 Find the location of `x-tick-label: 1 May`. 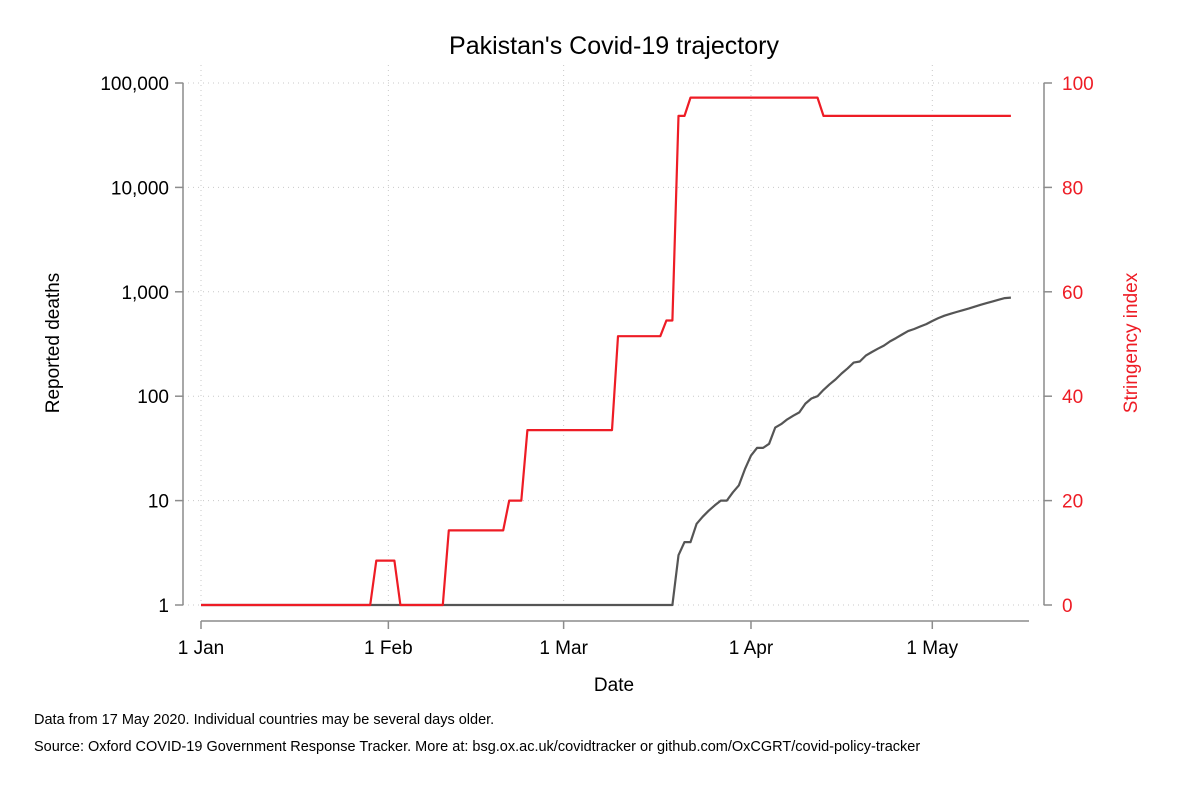

x-tick-label: 1 May is located at coordinates (932, 648).